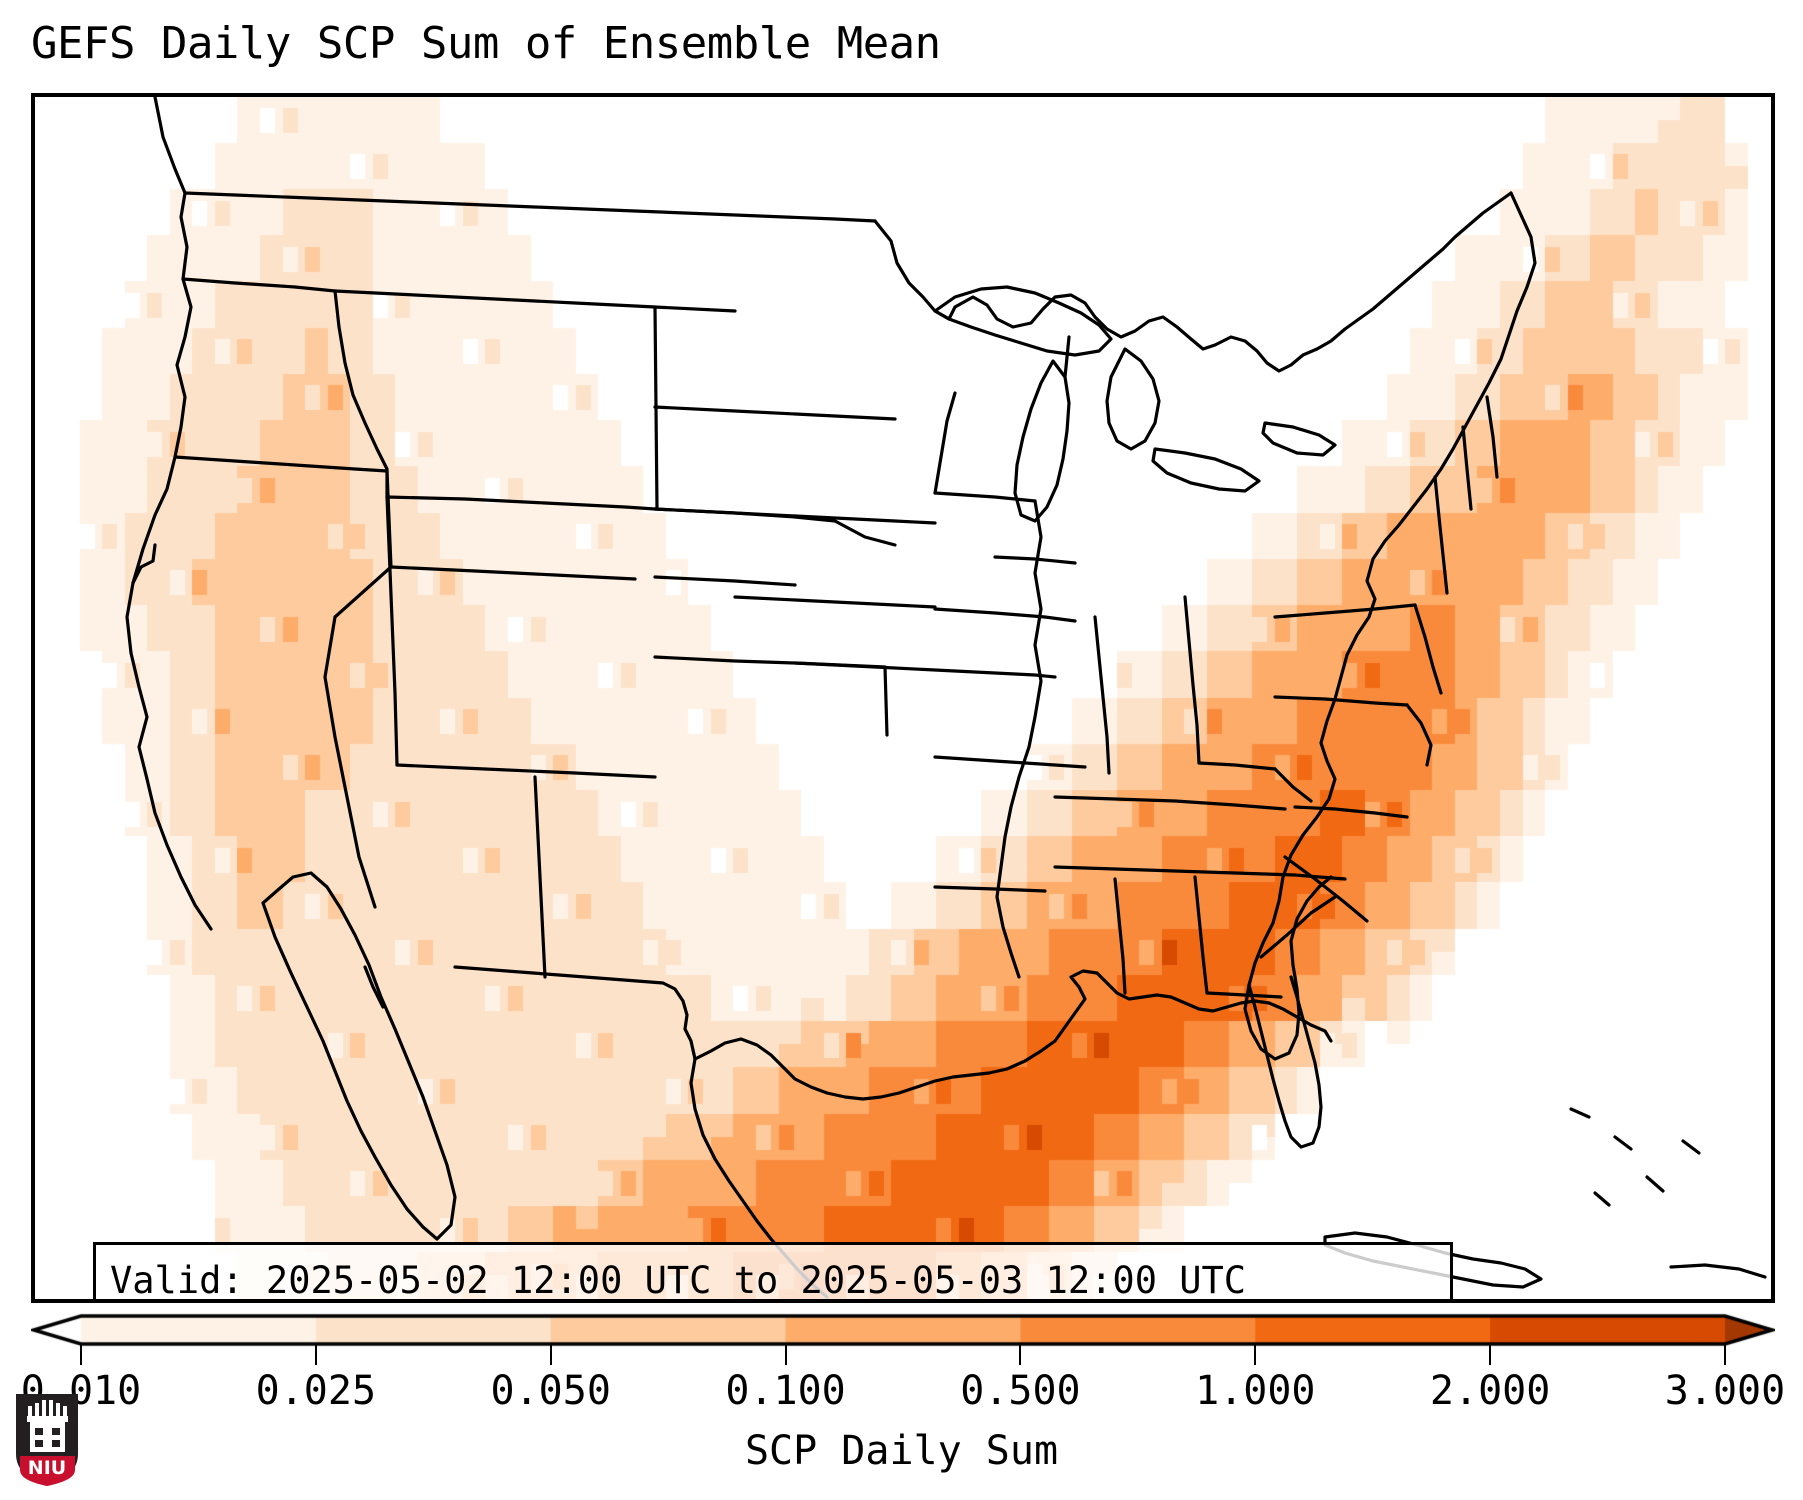 This screenshot has height=1500, width=1803. I want to click on state-border-al-ga, so click(1201, 935).